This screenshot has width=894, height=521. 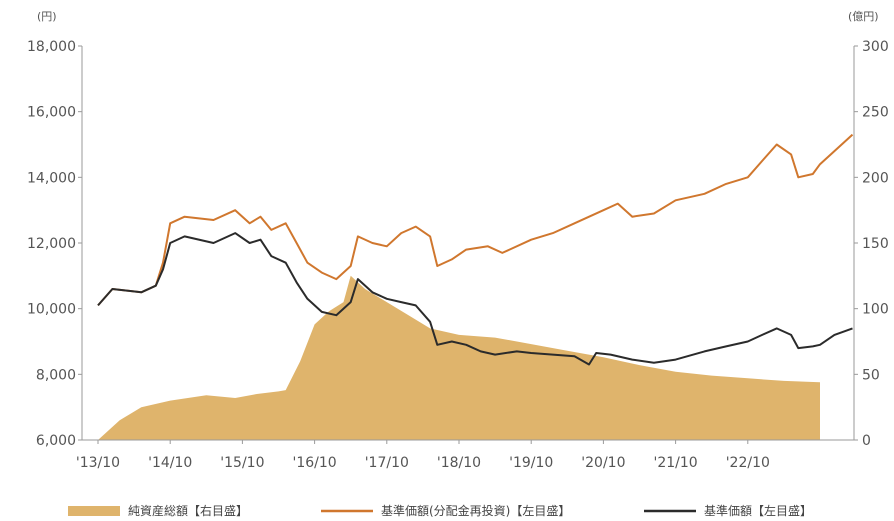 What do you see at coordinates (475, 510) in the screenshot?
I see `legend-label: 基準価額(分配金再投資)【左目盛】` at bounding box center [475, 510].